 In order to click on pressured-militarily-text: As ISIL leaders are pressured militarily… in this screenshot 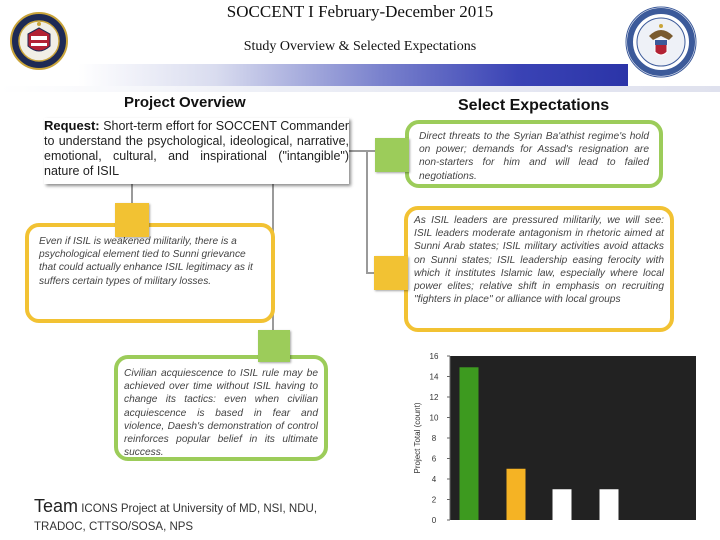, I will do `click(539, 260)`.